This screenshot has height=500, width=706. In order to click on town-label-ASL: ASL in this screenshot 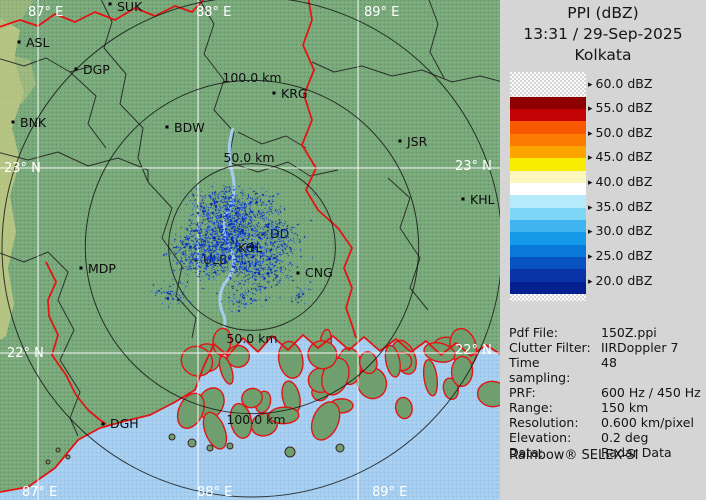, I will do `click(37, 42)`.